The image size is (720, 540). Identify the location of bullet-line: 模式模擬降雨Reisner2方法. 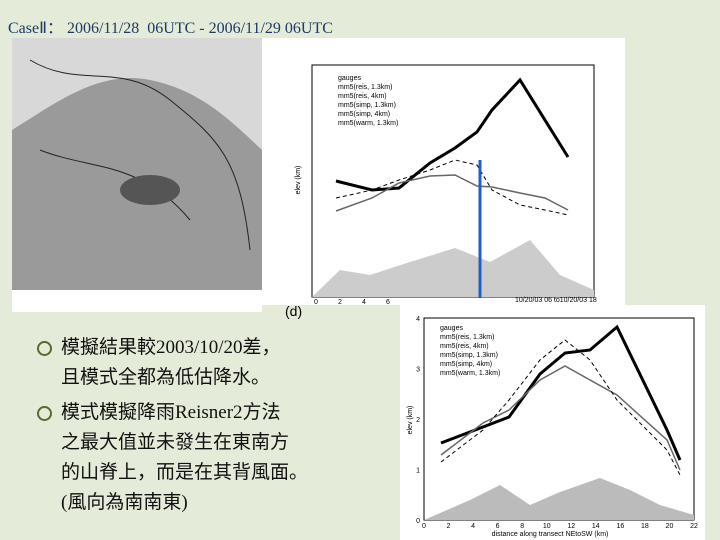
(171, 412).